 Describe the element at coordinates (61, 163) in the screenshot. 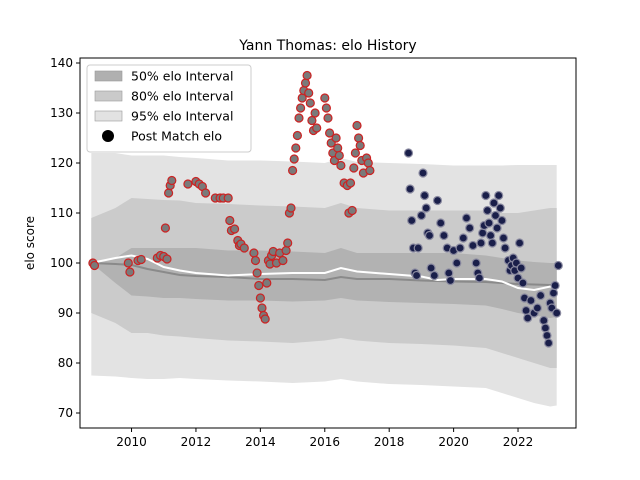

I see `y-tick-label: 120` at that location.